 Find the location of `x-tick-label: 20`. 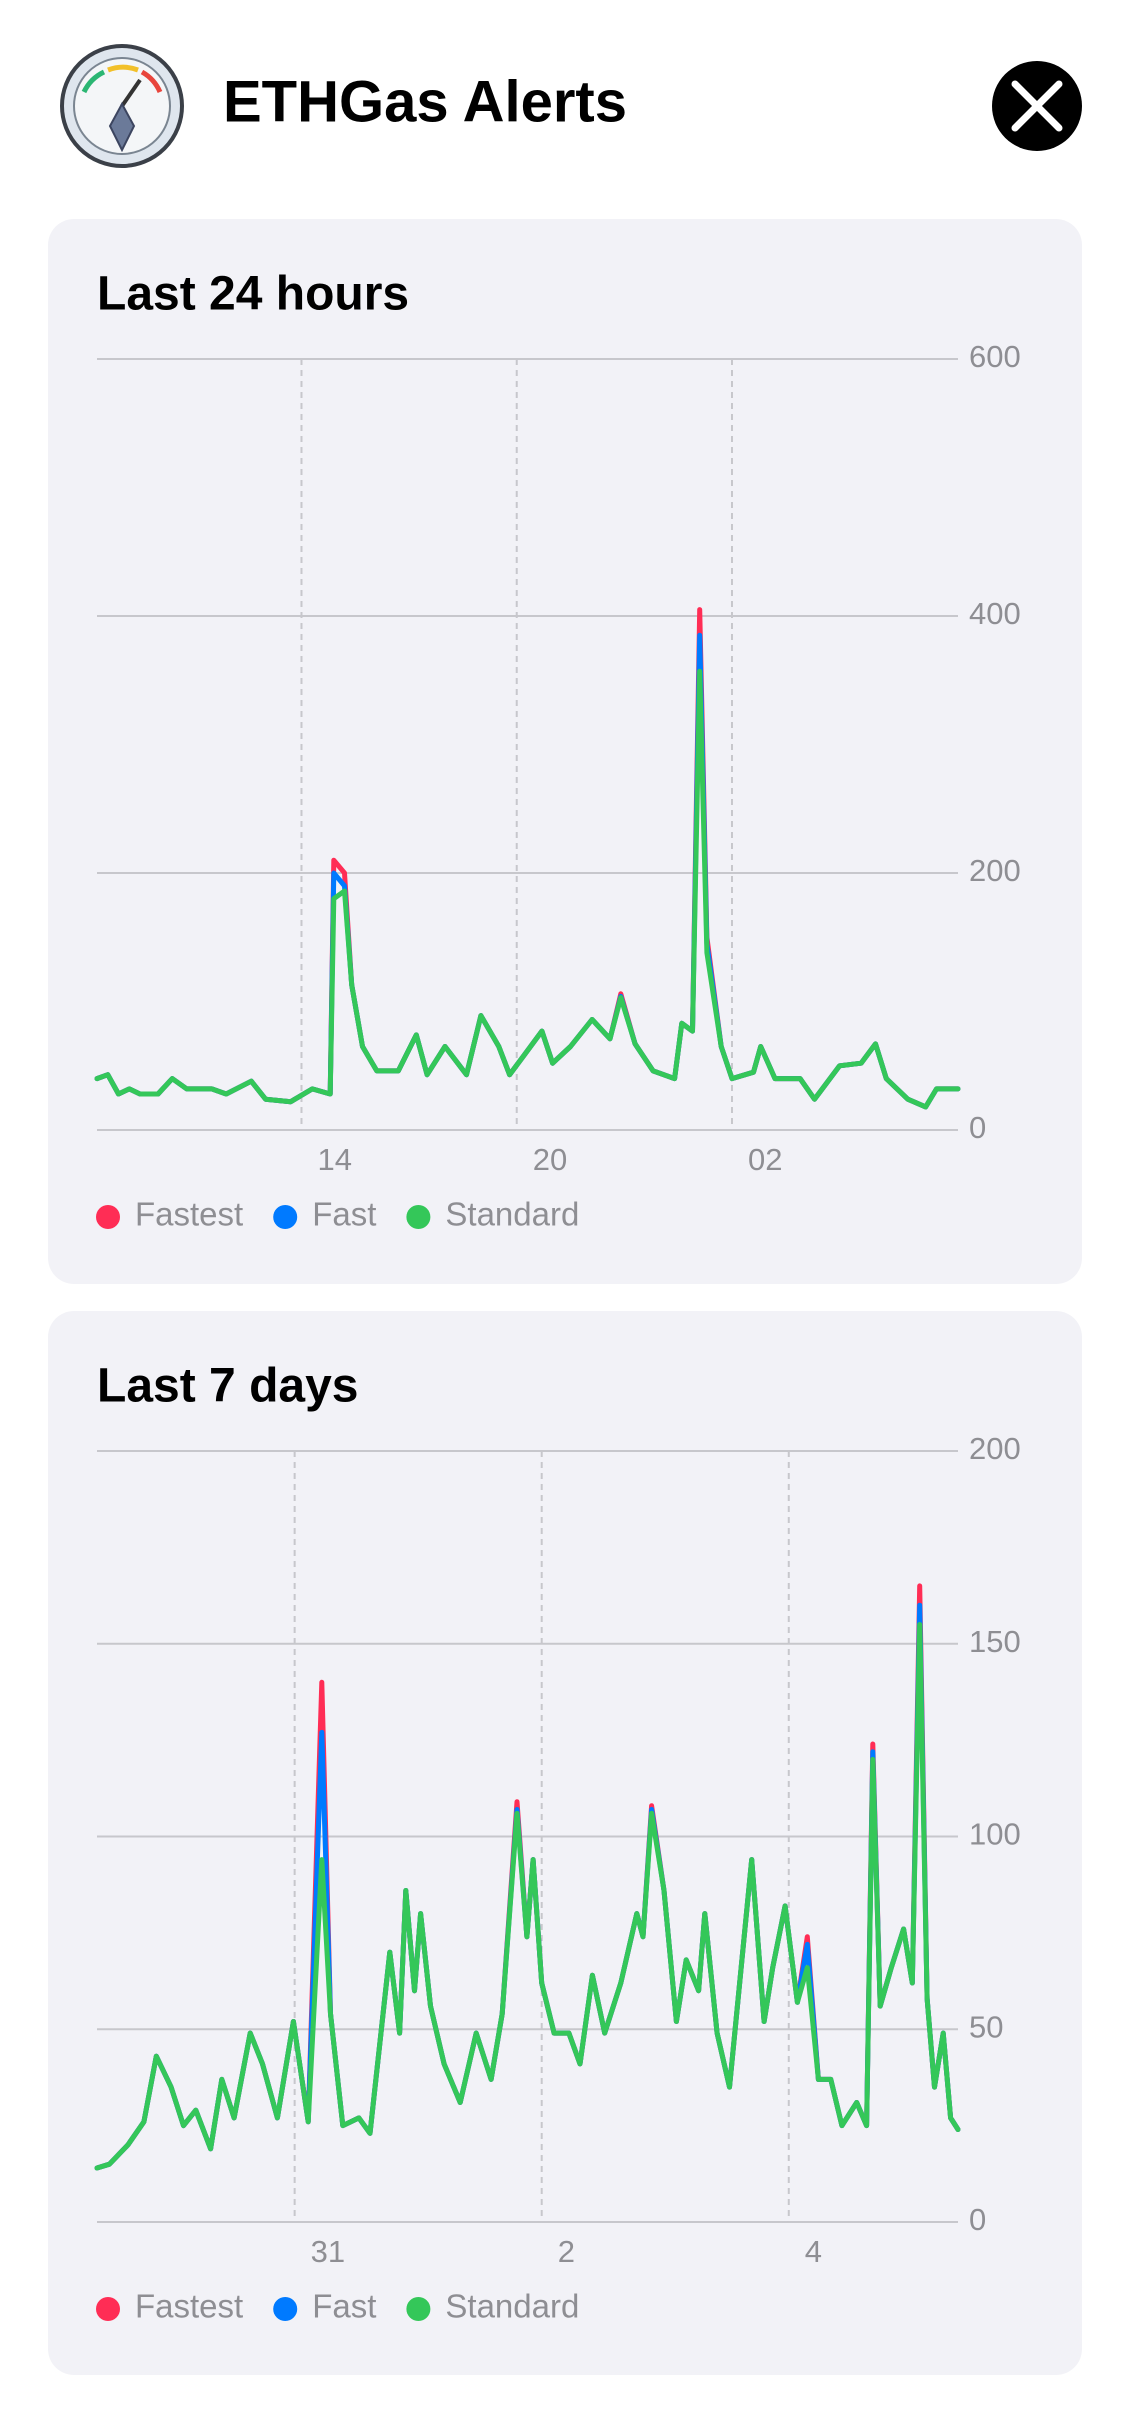

x-tick-label: 20 is located at coordinates (550, 1159).